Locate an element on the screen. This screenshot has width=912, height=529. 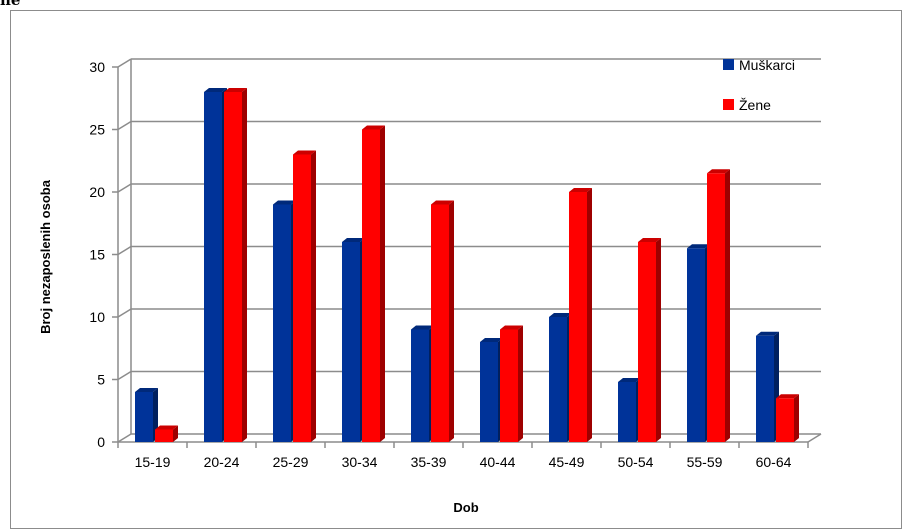
x-tick-label: 50-54 is located at coordinates (636, 462).